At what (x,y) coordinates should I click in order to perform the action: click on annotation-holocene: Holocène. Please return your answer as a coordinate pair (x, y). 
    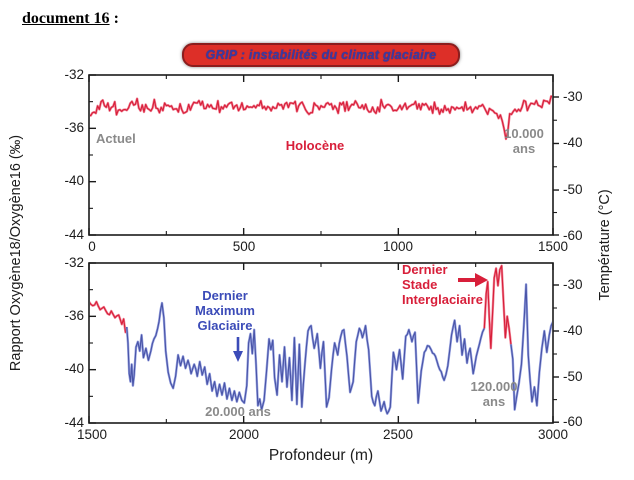
    Looking at the image, I should click on (315, 145).